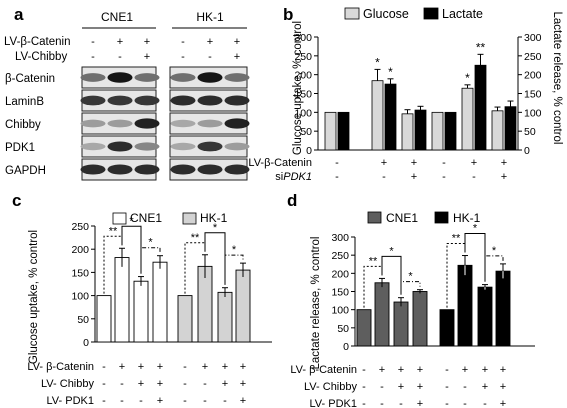 This screenshot has width=567, height=408. What do you see at coordinates (330, 387) in the screenshot?
I see `row-label: LV- Chibby` at bounding box center [330, 387].